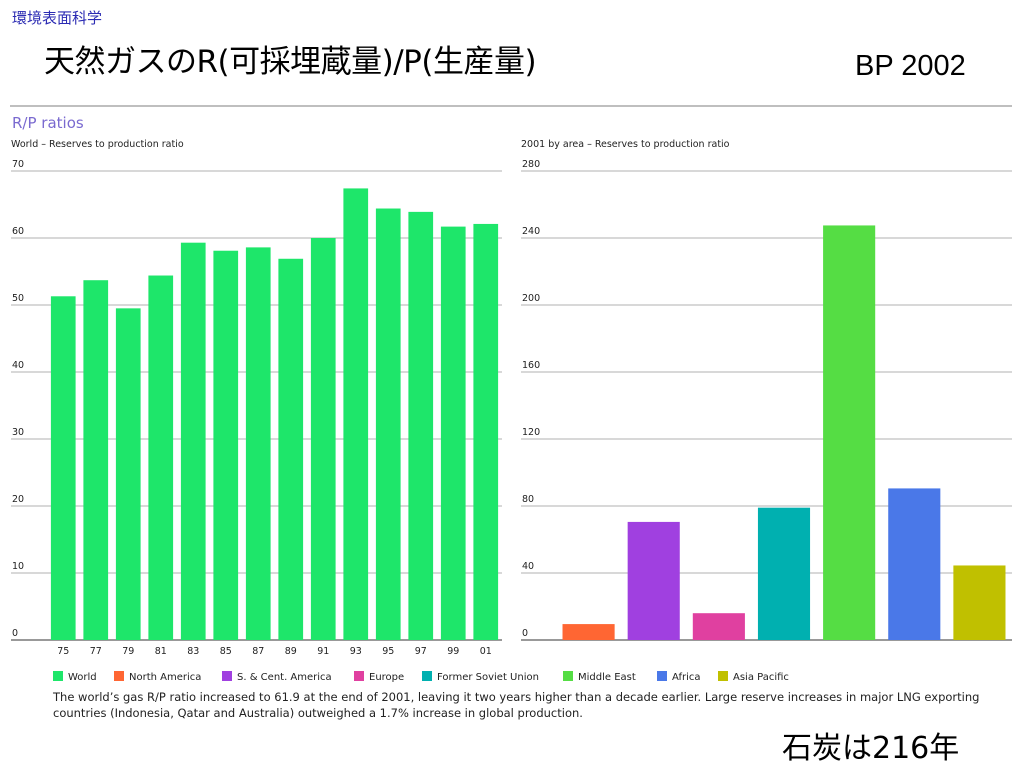  What do you see at coordinates (226, 651) in the screenshot?
I see `x-tick-label: 85` at bounding box center [226, 651].